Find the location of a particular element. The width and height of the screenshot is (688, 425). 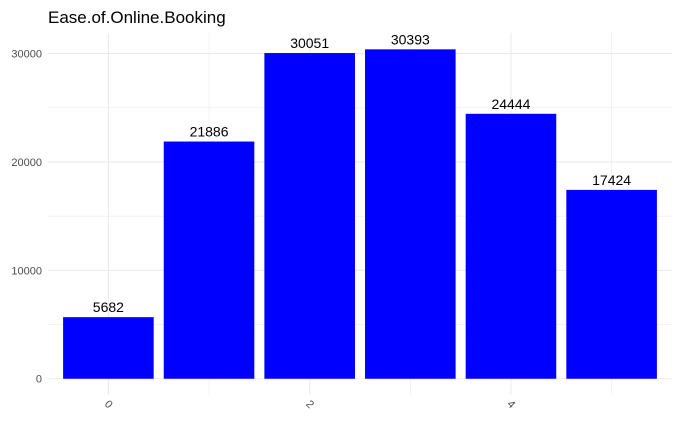

x-axis: 0 2 4 is located at coordinates (309, 404).